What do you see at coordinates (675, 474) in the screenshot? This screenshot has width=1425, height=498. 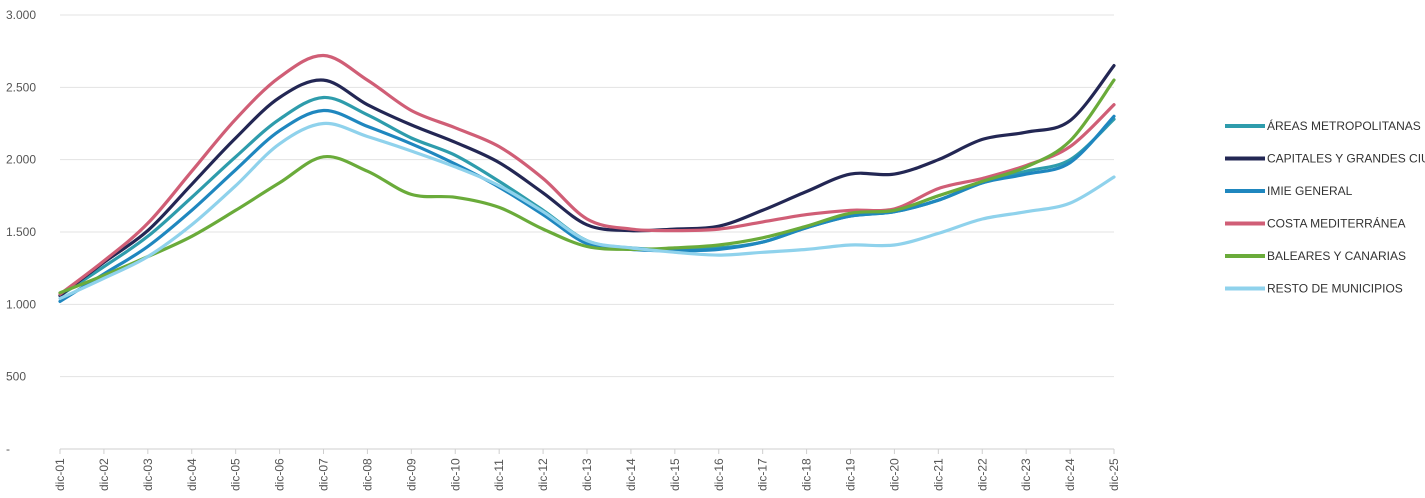 I see `x-tick-label: dic-15` at bounding box center [675, 474].